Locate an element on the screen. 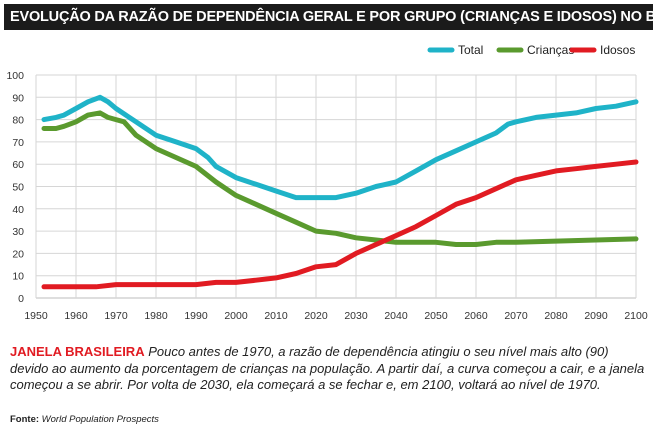 This screenshot has height=432, width=657. x-tick-label: 1990 is located at coordinates (196, 316).